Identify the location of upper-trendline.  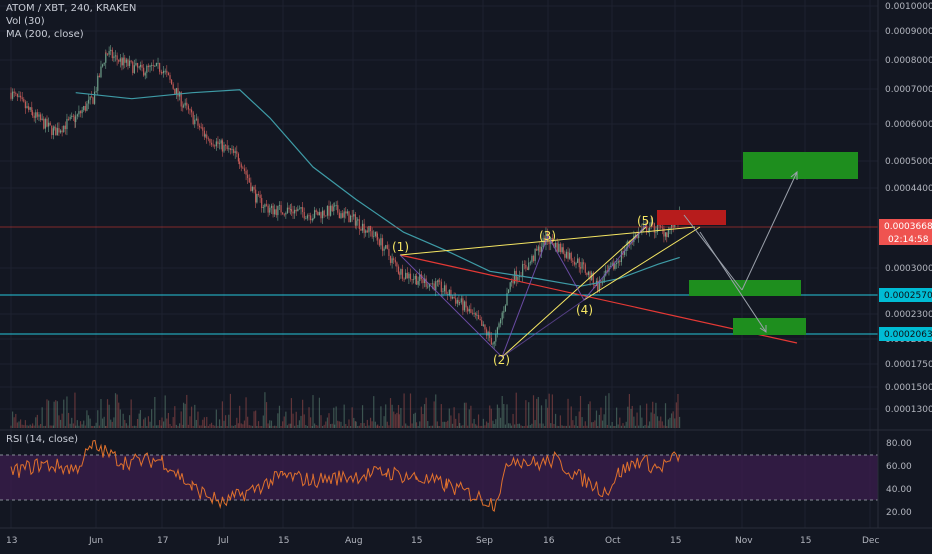
(547, 241).